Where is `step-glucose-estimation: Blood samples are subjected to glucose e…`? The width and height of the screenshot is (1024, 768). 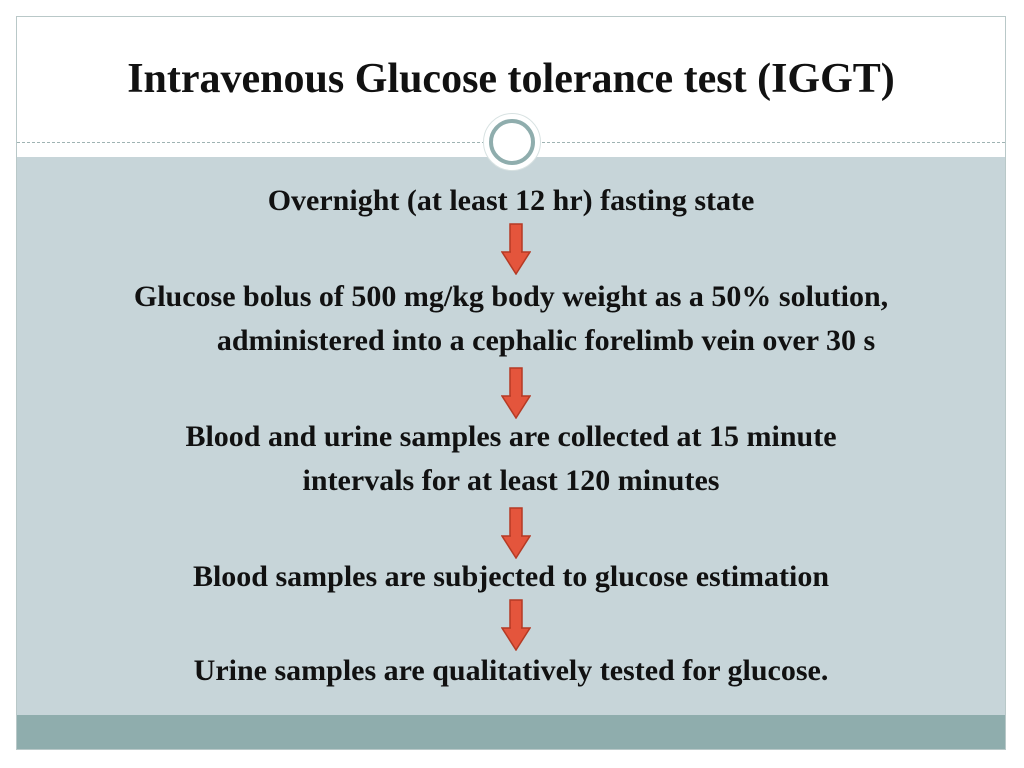 step-glucose-estimation: Blood samples are subjected to glucose e… is located at coordinates (511, 577).